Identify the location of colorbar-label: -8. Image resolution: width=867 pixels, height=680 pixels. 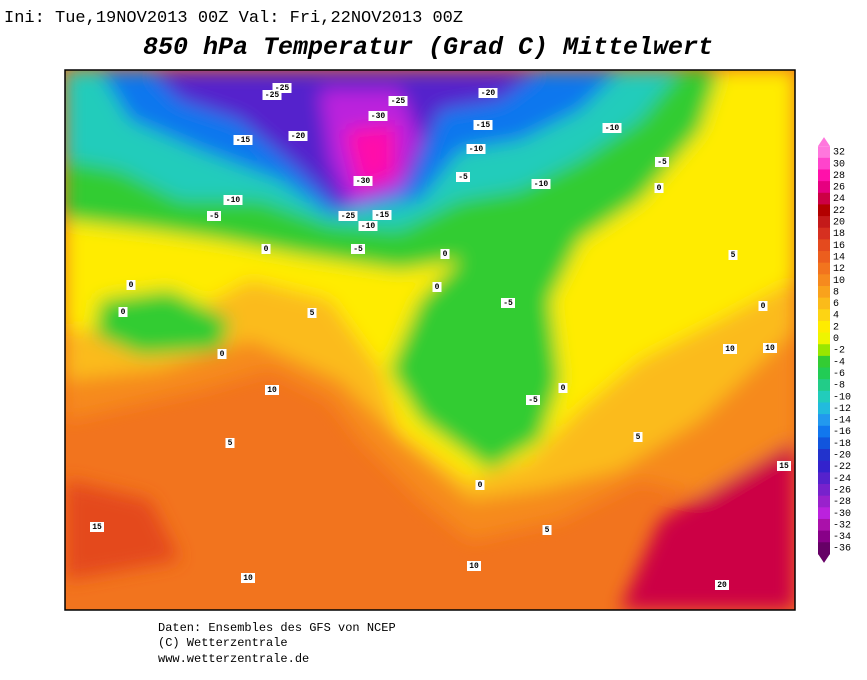
(839, 386).